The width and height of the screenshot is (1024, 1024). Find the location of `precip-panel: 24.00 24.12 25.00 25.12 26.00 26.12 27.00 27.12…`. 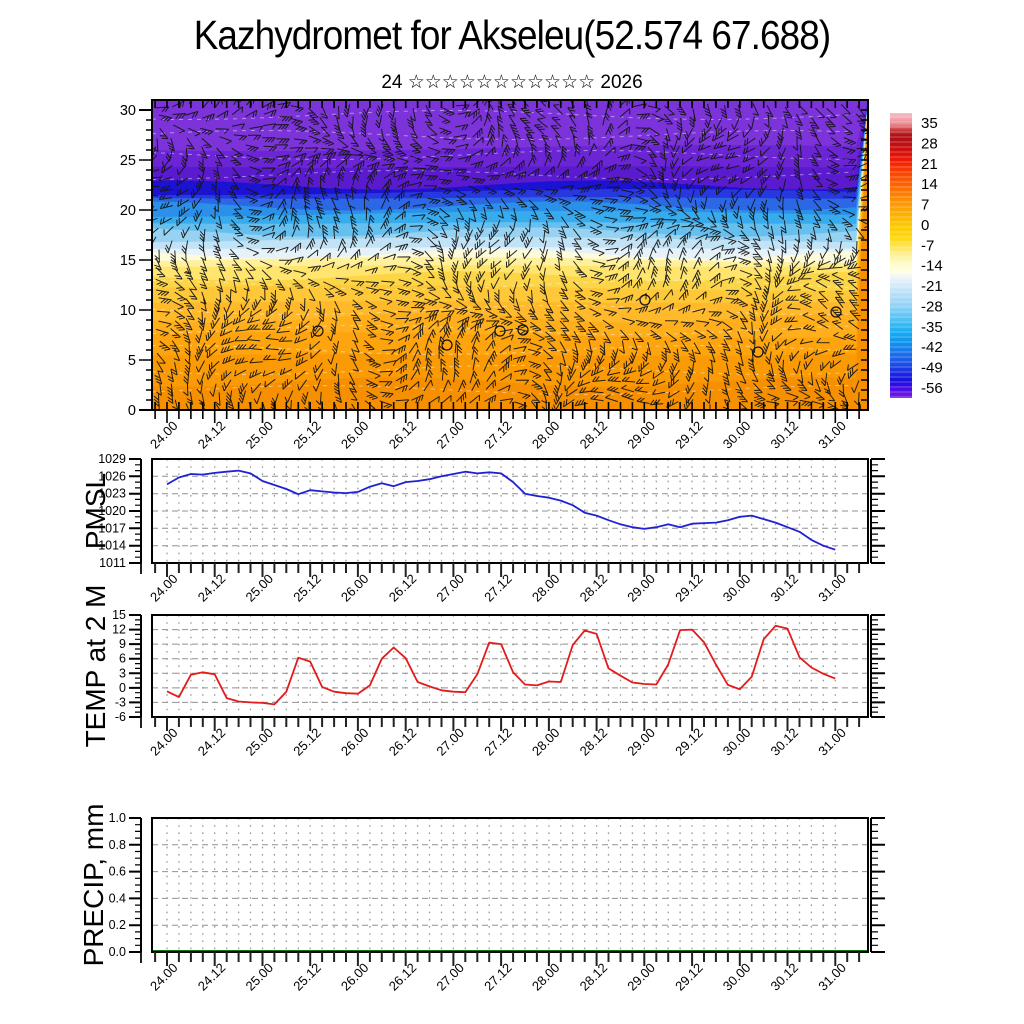

precip-panel: 24.00 24.12 25.00 25.12 26.00 26.12 27.00 27.12… is located at coordinates (497, 902).